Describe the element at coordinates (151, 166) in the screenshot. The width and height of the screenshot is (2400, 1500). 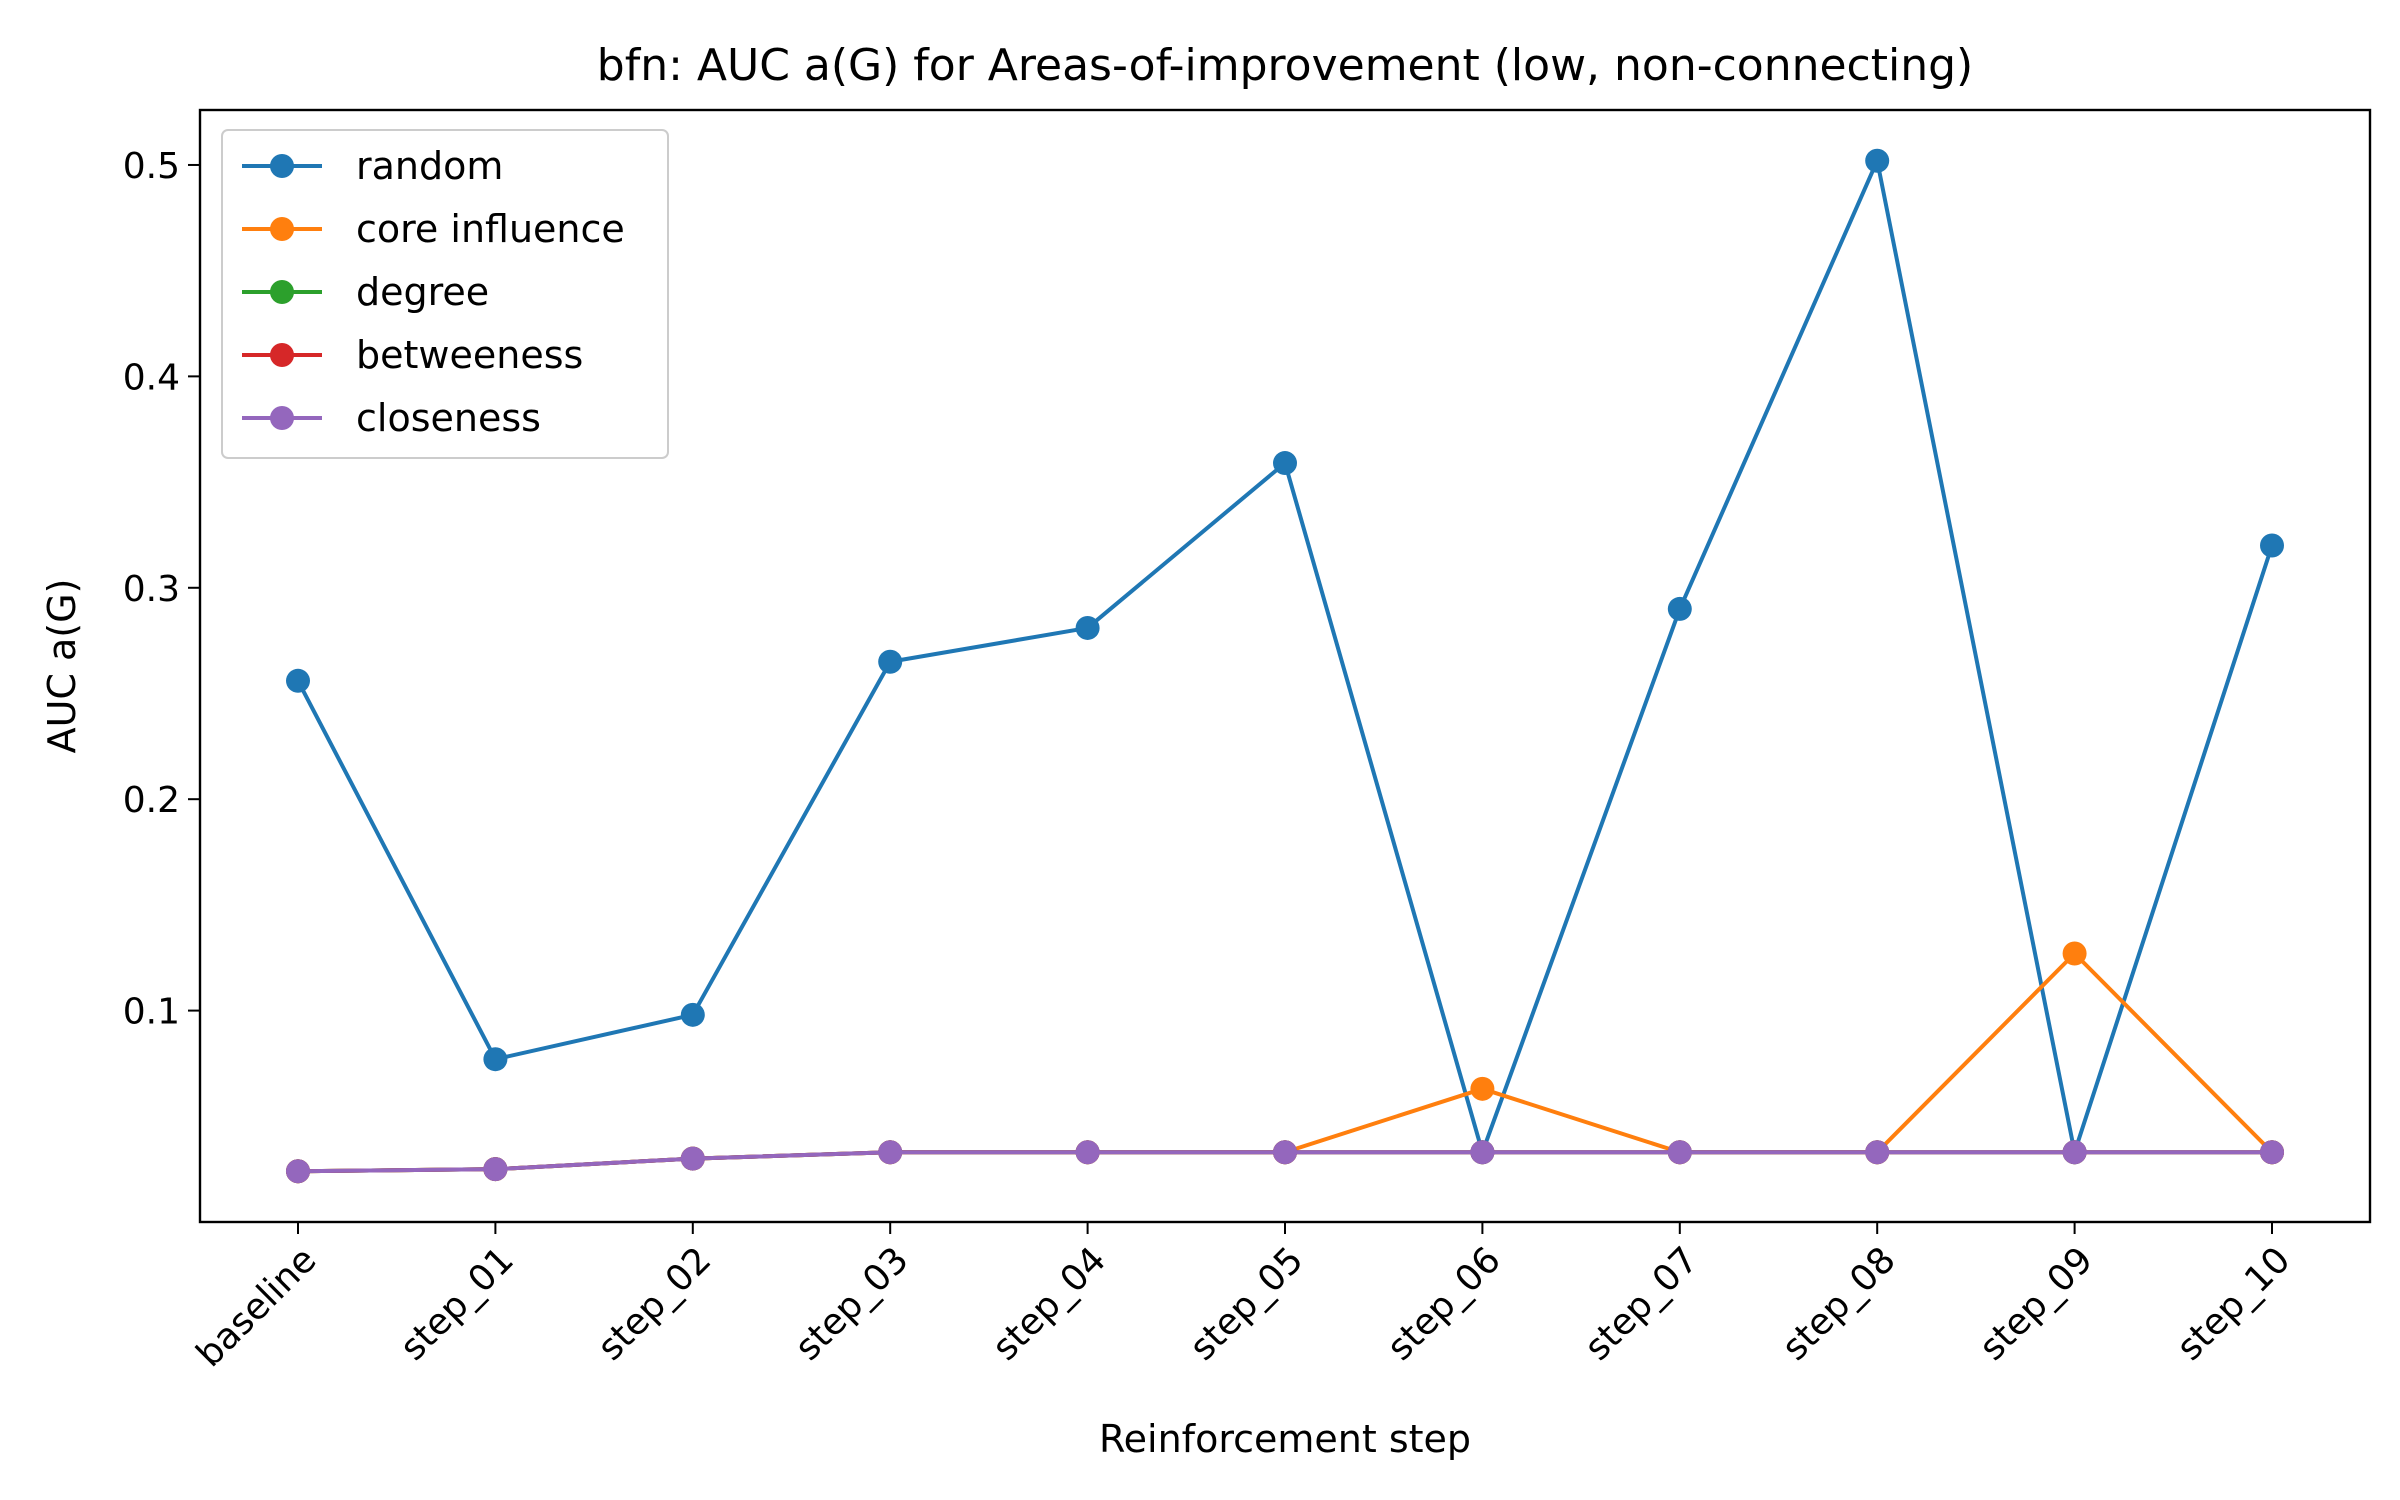
I see `y-tick-label-4: 0.5` at that location.